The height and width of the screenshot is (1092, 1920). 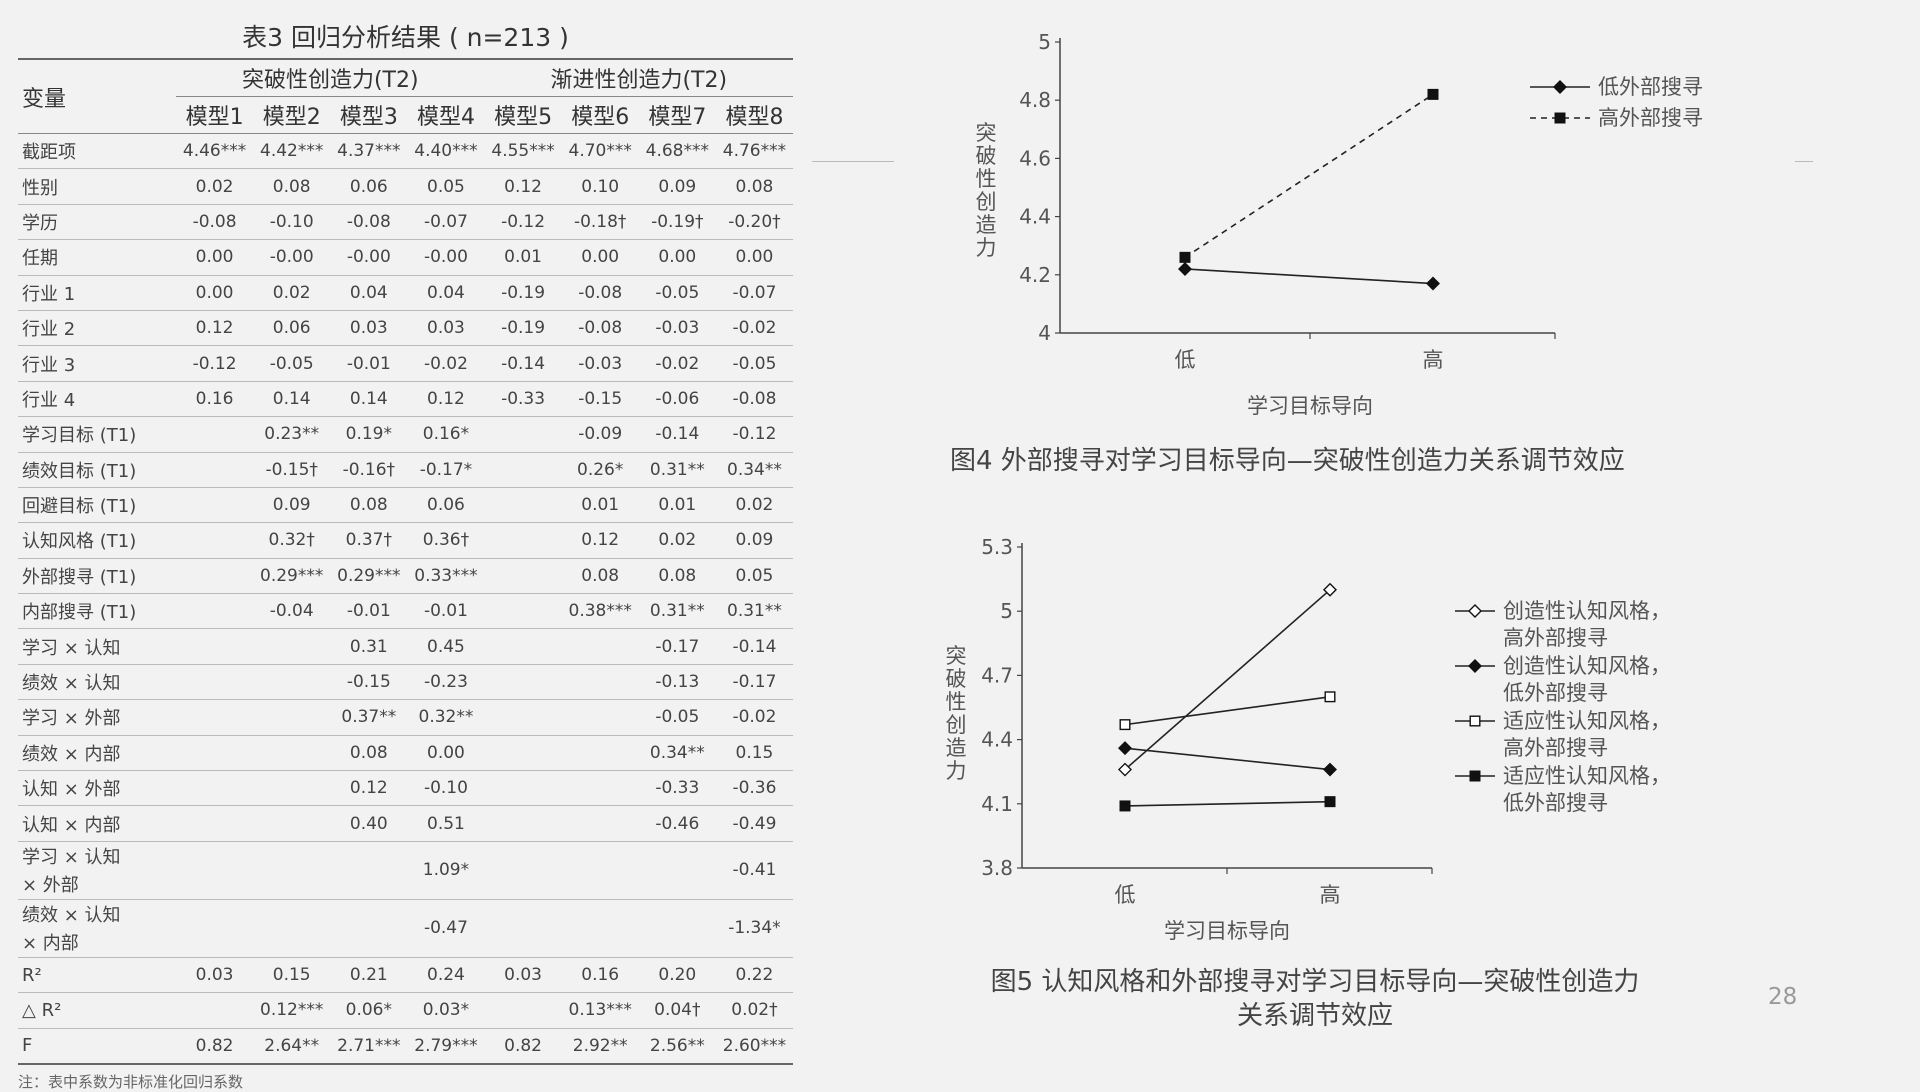 What do you see at coordinates (1555, 693) in the screenshot?
I see `legend-label-2: 低外部搜寻` at bounding box center [1555, 693].